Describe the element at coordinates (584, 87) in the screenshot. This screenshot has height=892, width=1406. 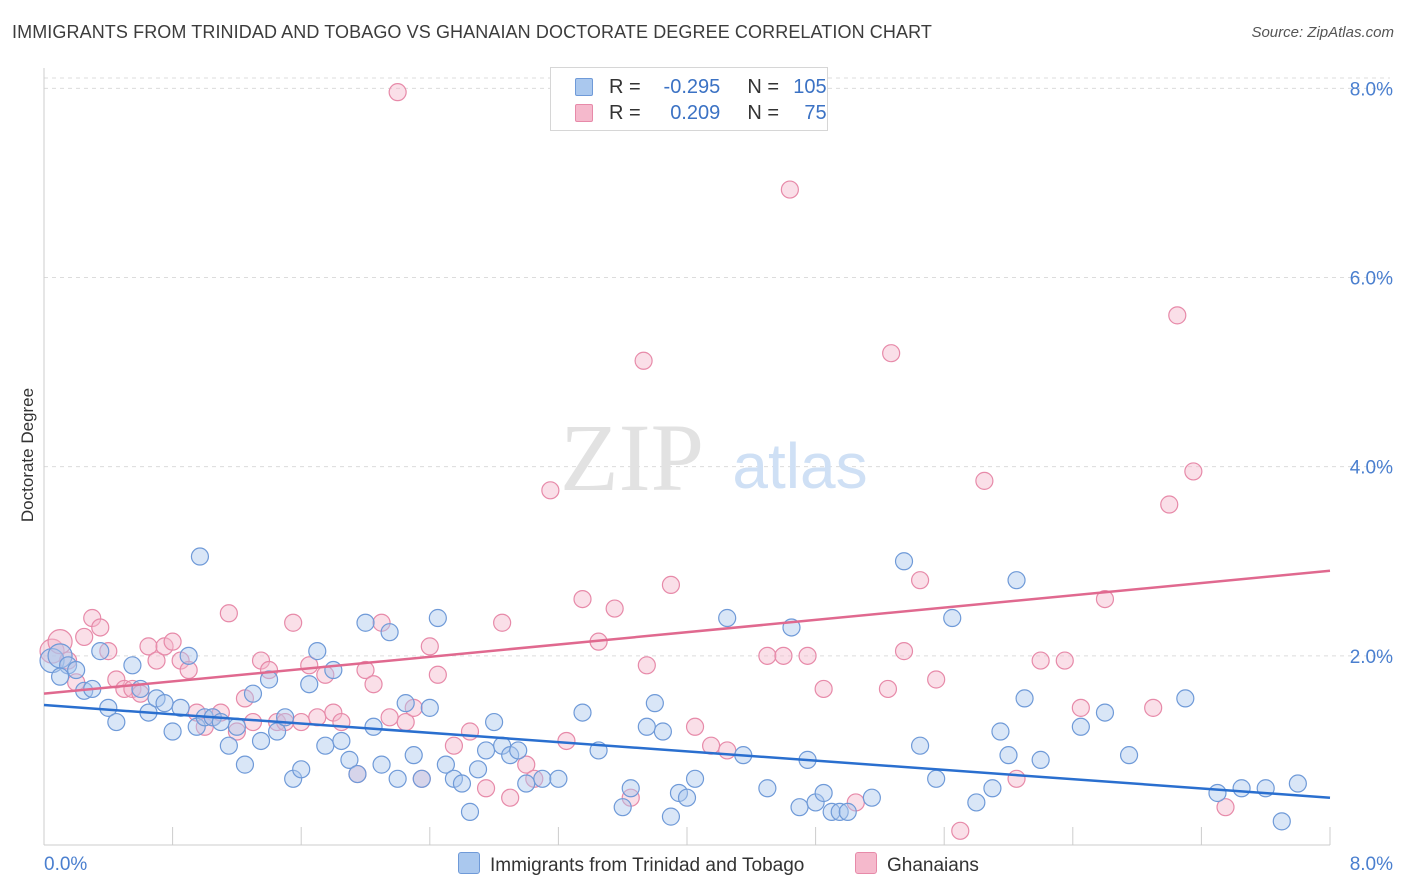
I see `blue-swatch-icon` at that location.